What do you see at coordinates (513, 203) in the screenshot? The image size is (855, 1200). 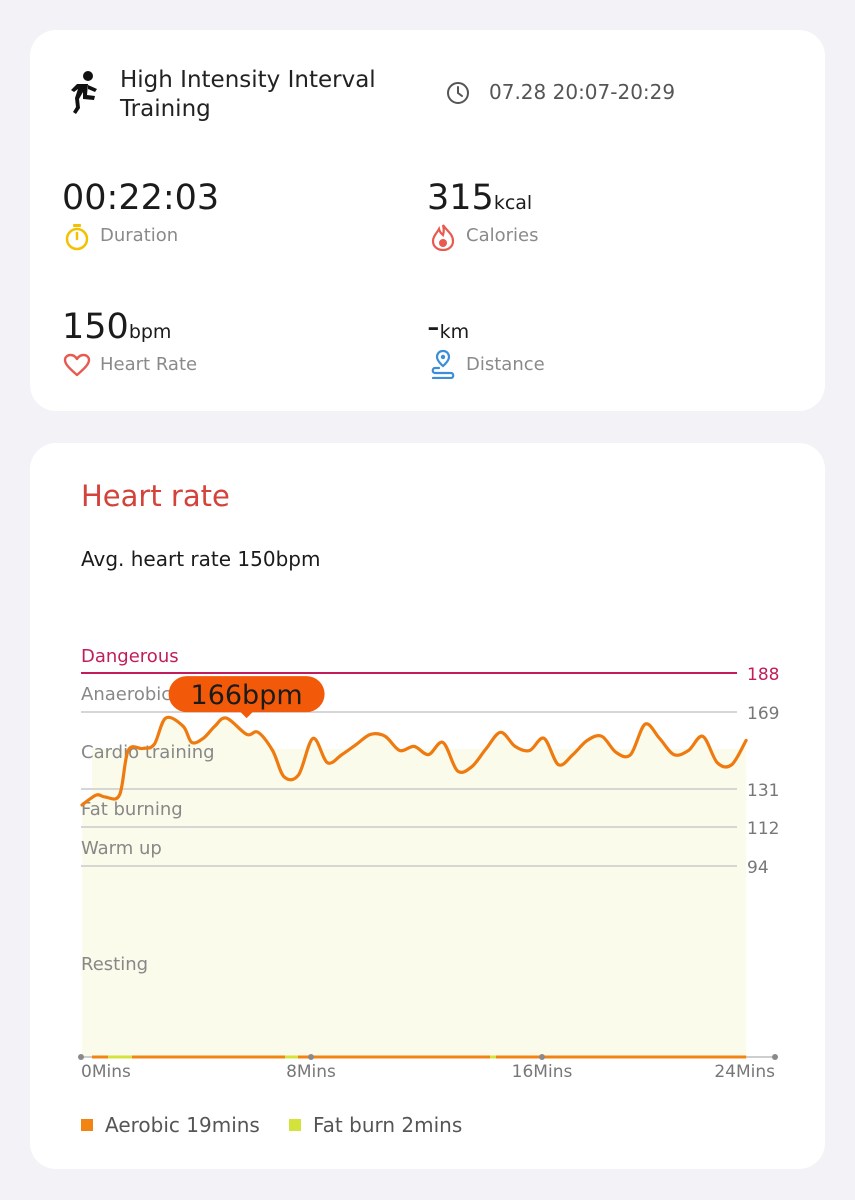 I see `calories-unit: kcal` at bounding box center [513, 203].